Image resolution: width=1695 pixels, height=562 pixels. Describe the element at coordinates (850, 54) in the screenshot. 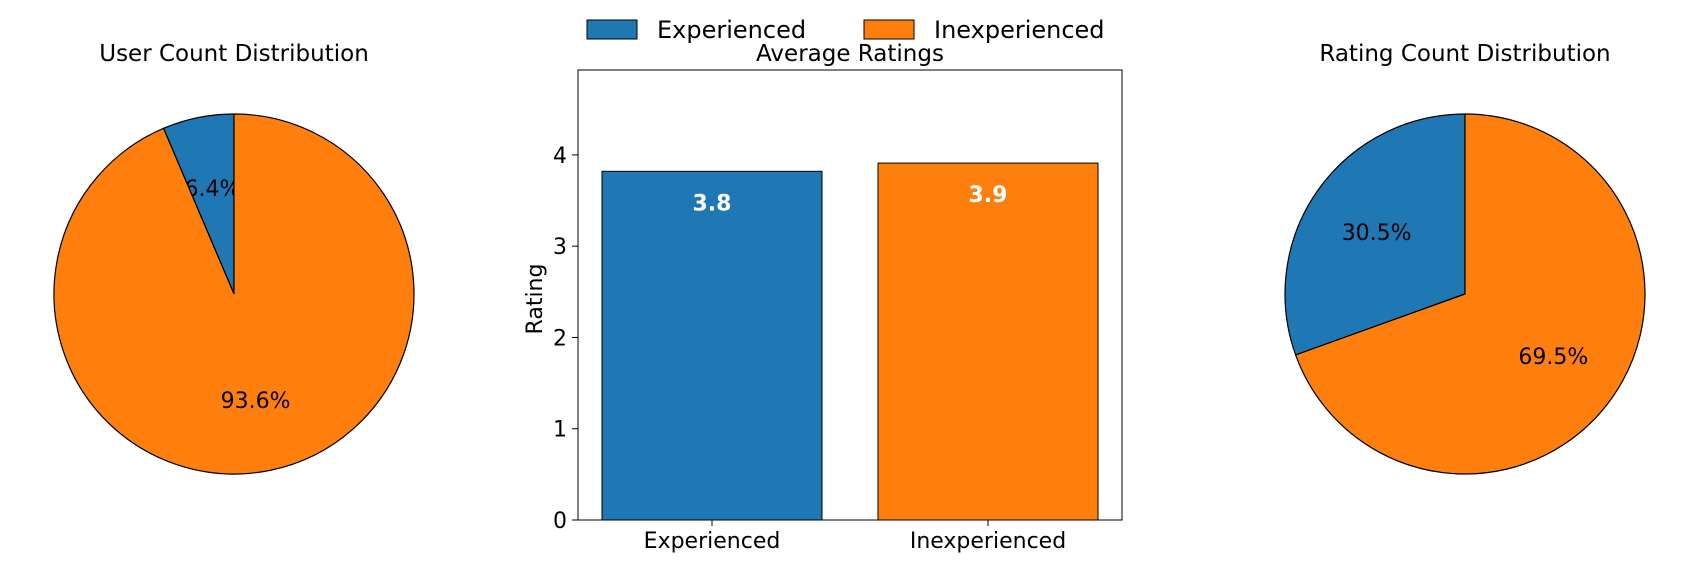

I see `average-ratings-title: Average Ratings` at that location.